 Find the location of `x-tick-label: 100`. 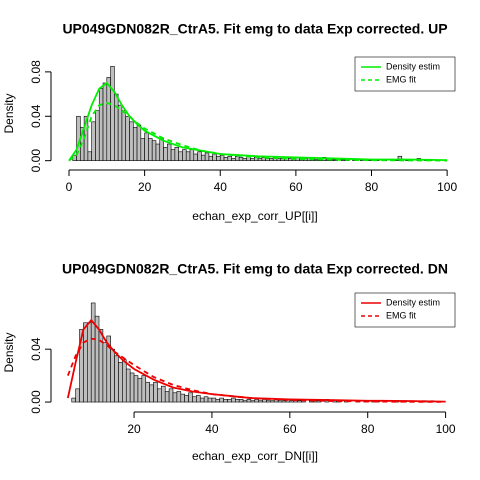

x-tick-label: 100 is located at coordinates (446, 429).